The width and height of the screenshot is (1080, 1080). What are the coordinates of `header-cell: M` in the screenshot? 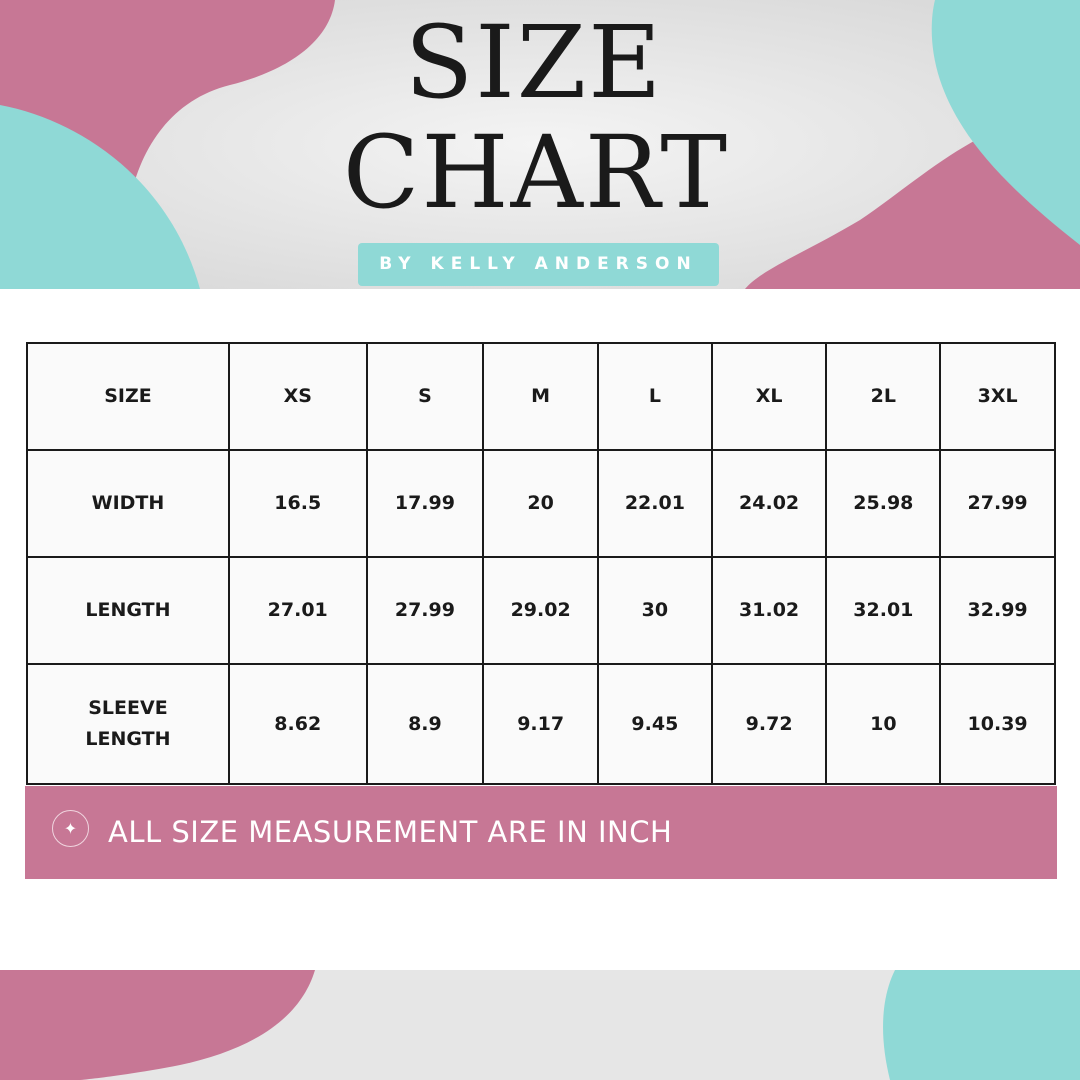 It's located at (540, 396).